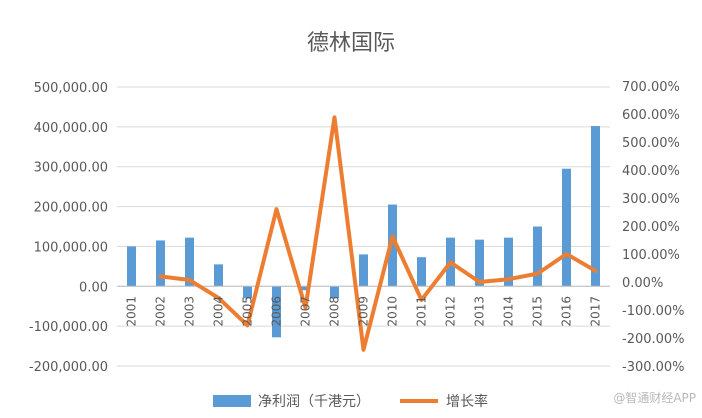 This screenshot has height=418, width=702. I want to click on x-tick-label: 2006, so click(277, 311).